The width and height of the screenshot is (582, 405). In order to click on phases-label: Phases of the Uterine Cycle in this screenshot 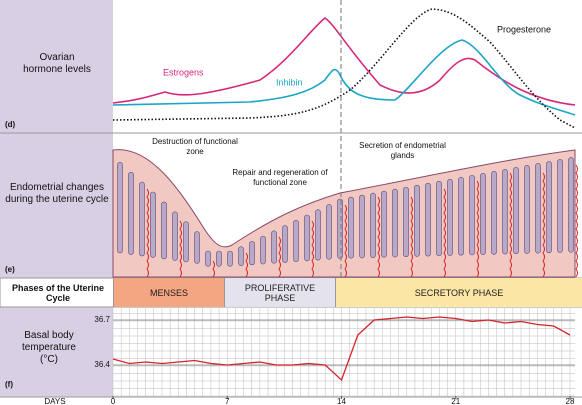, I will do `click(58, 293)`.